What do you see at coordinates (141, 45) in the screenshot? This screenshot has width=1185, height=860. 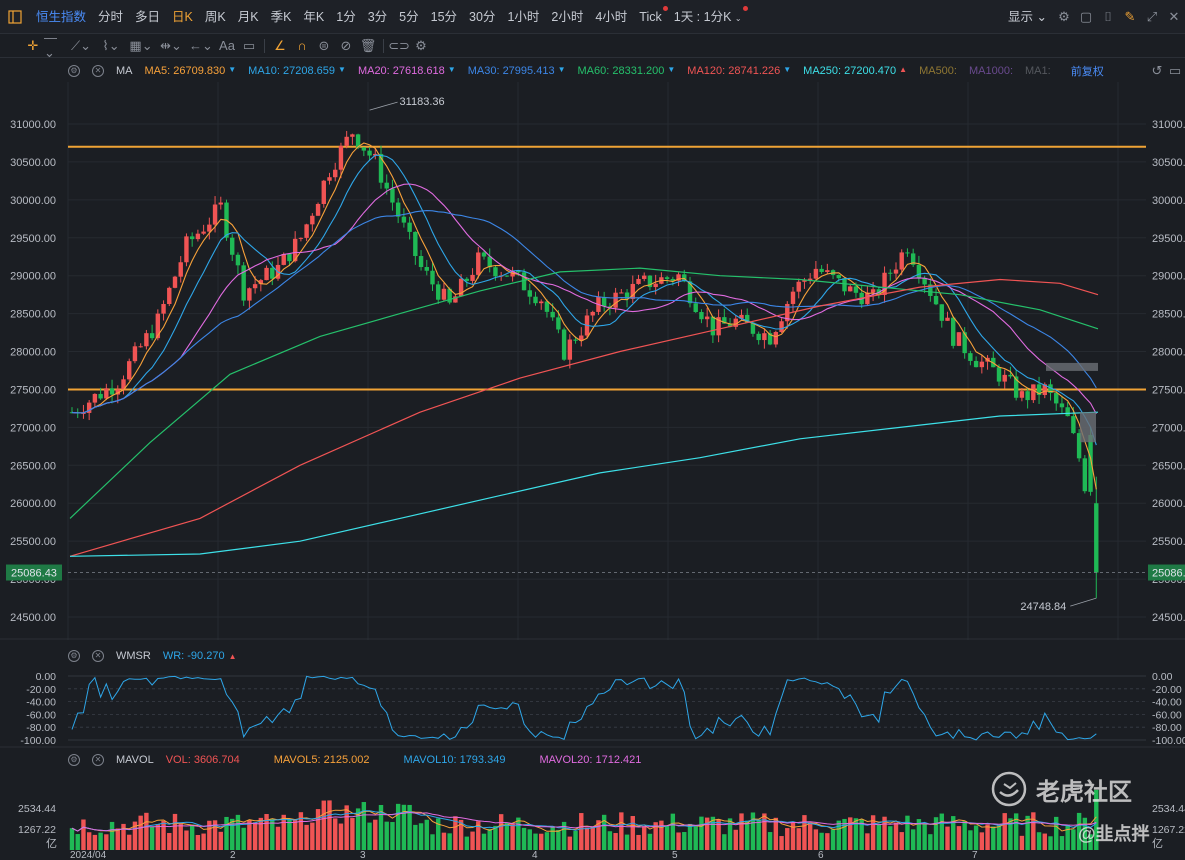 I see `fibonacci-tool-icon: ▦⌄` at bounding box center [141, 45].